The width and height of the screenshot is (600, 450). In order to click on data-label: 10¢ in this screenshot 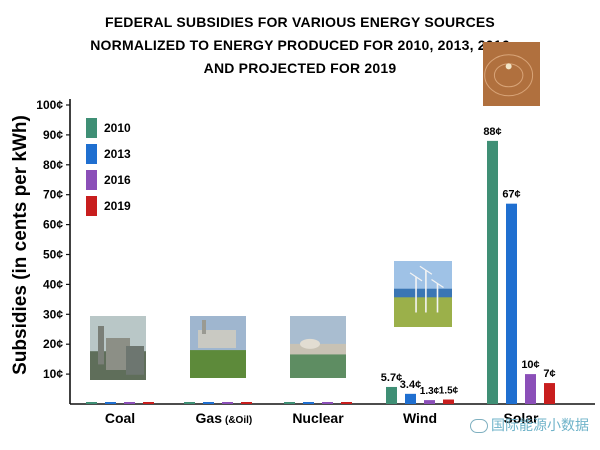, I will do `click(530, 365)`.